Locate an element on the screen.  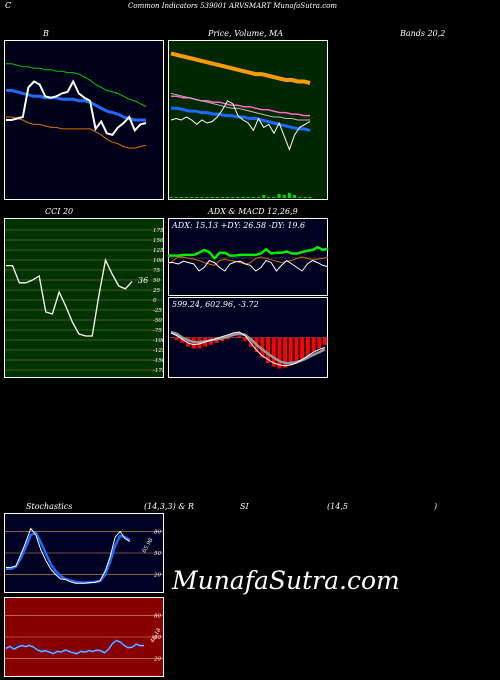
stoch-label: Stochastics is located at coordinates (49, 506).